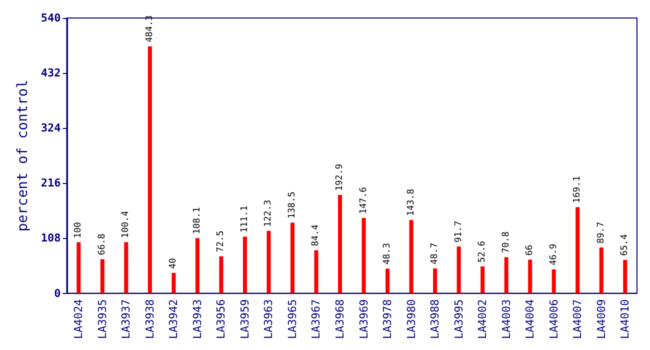 This screenshot has height=350, width=650. I want to click on data-label: 100, so click(79, 230).